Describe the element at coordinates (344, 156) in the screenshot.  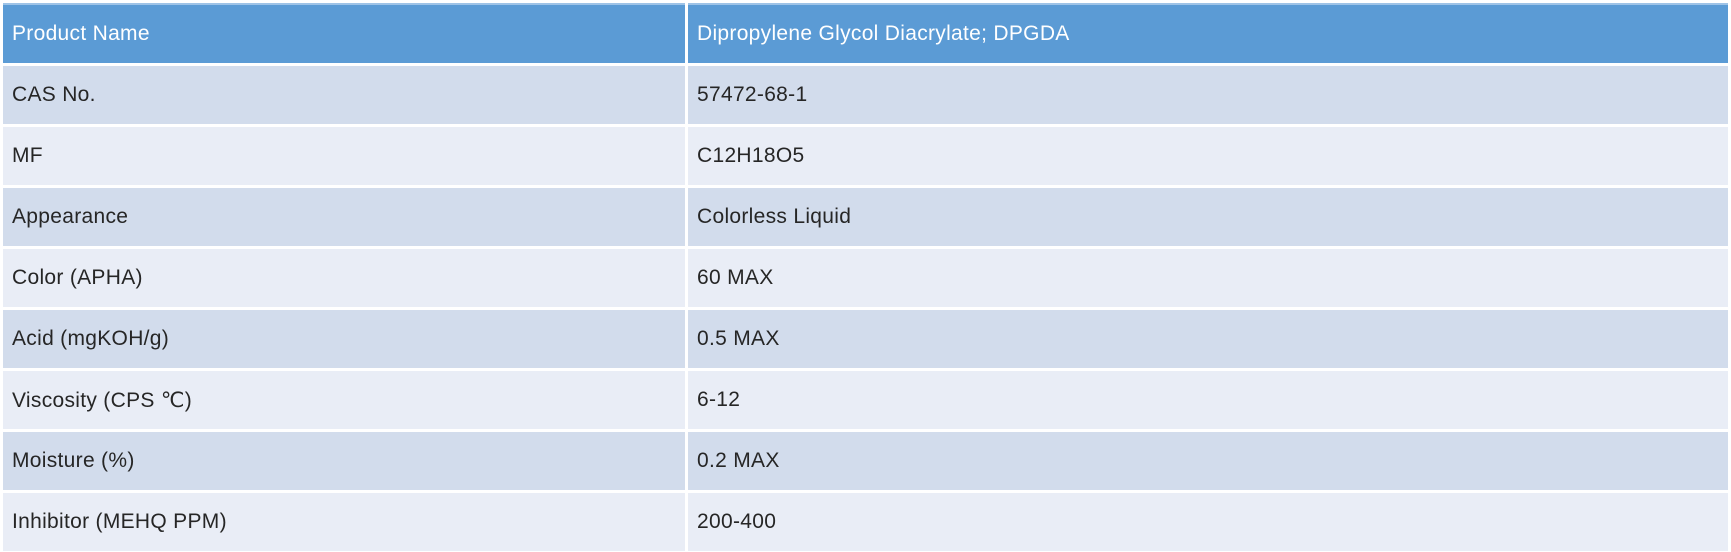
I see `row-label-cell: MF` at that location.